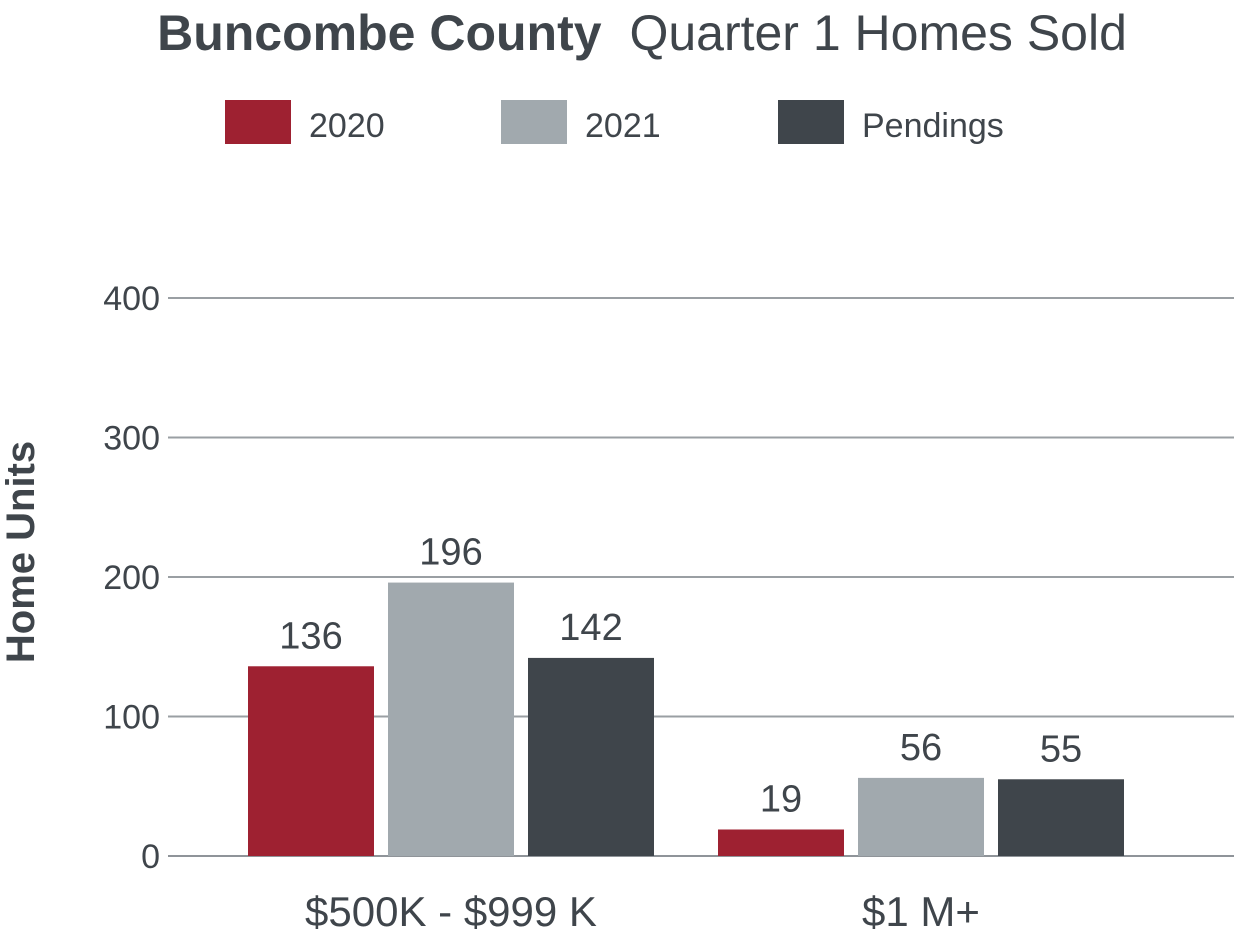  Describe the element at coordinates (450, 553) in the screenshot. I see `data-label: 196` at that location.